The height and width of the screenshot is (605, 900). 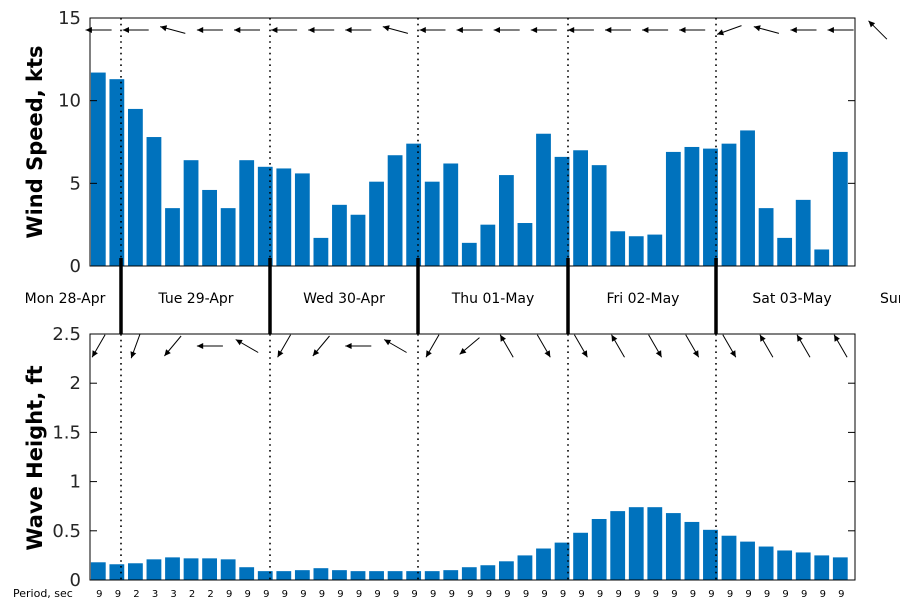 What do you see at coordinates (65, 299) in the screenshot?
I see `day-label: Mon 28-Apr` at bounding box center [65, 299].